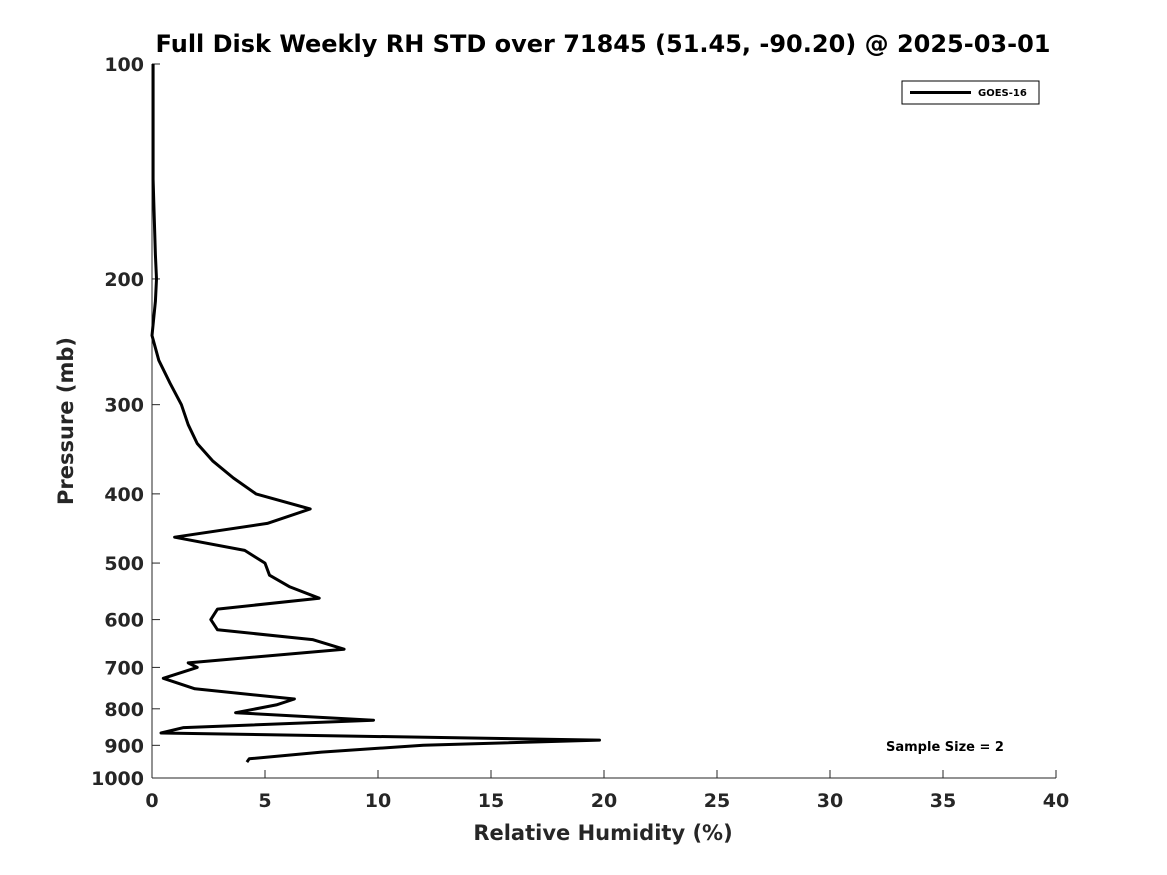  I want to click on y-tick-label: 800, so click(124, 710).